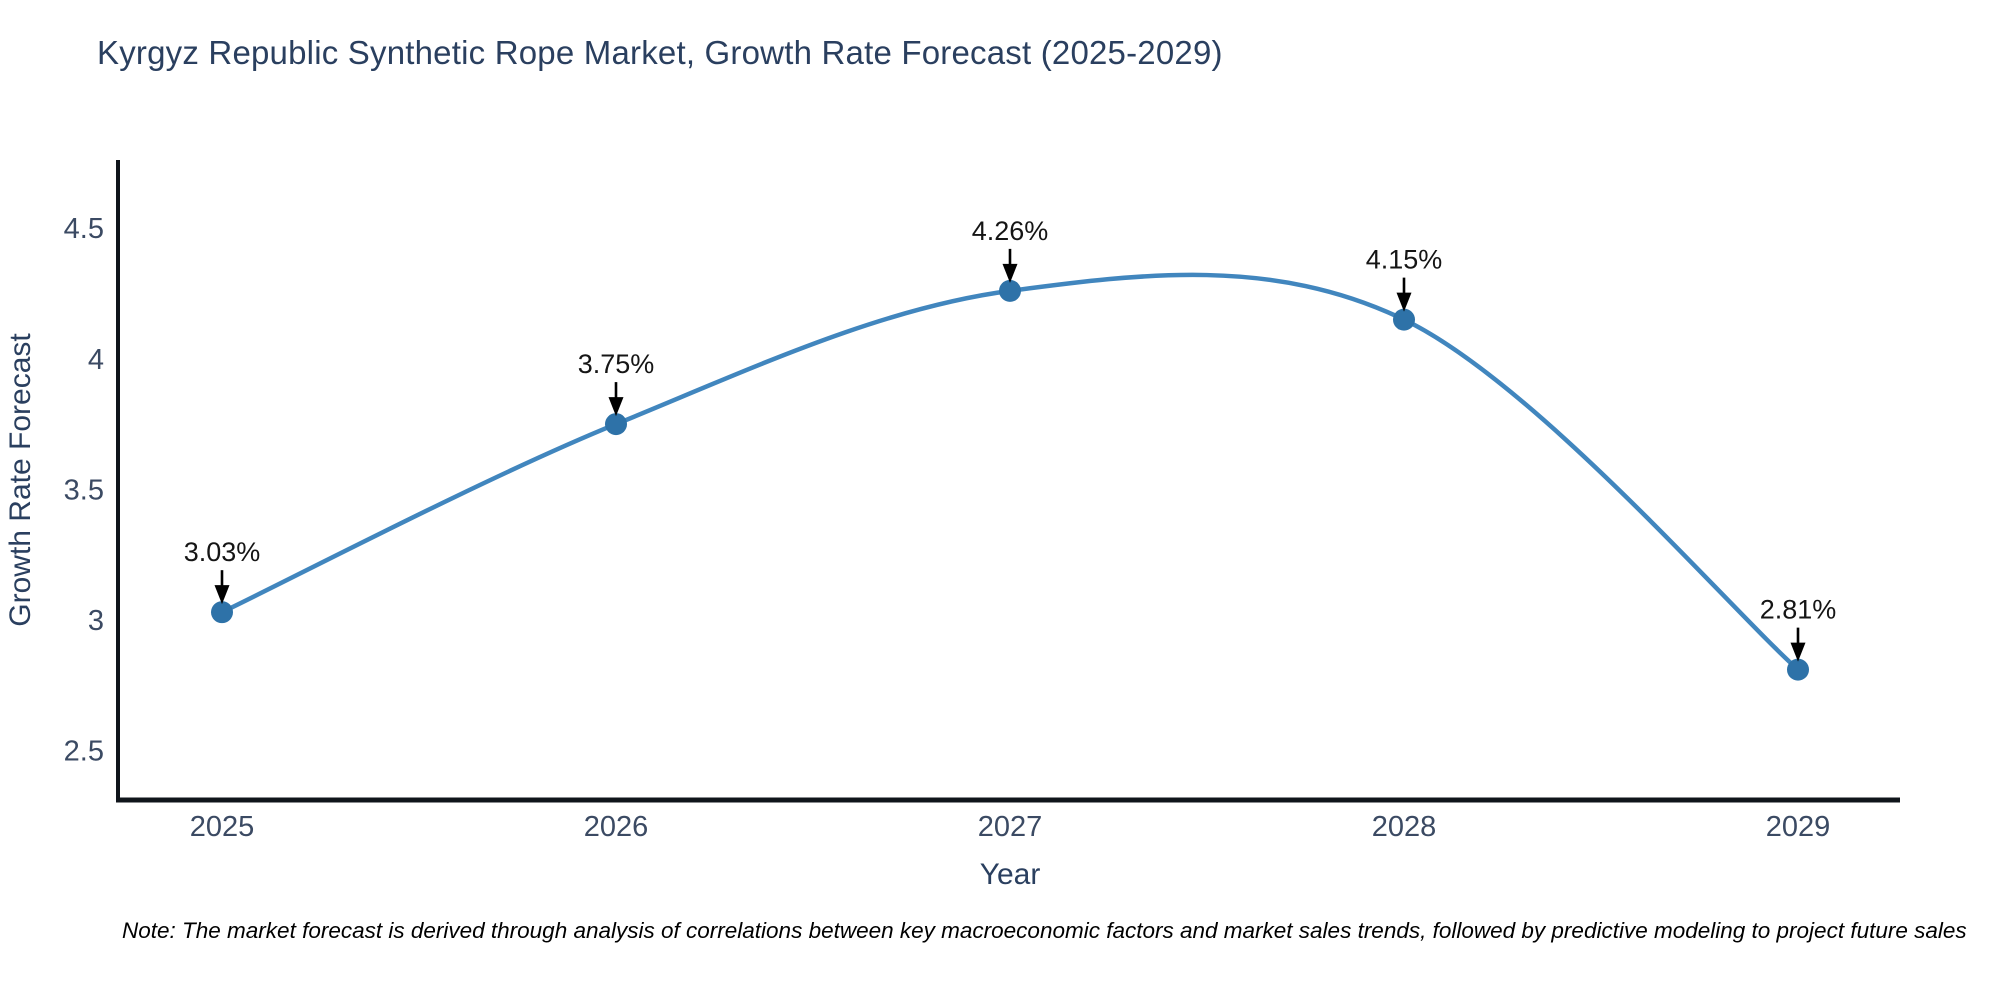 The height and width of the screenshot is (1000, 2000). I want to click on y-tick-label: 2.5, so click(84, 752).